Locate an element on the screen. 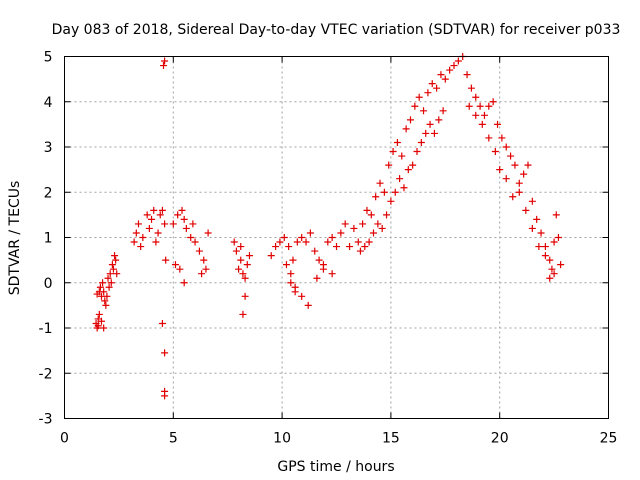 Image resolution: width=640 pixels, height=480 pixels. y-tick-label: 3 is located at coordinates (48, 148).